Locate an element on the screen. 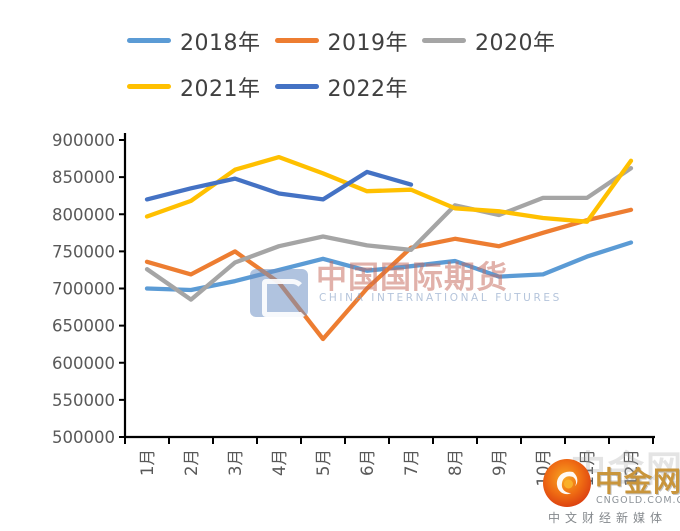  x-month-label: 11月 is located at coordinates (587, 468).